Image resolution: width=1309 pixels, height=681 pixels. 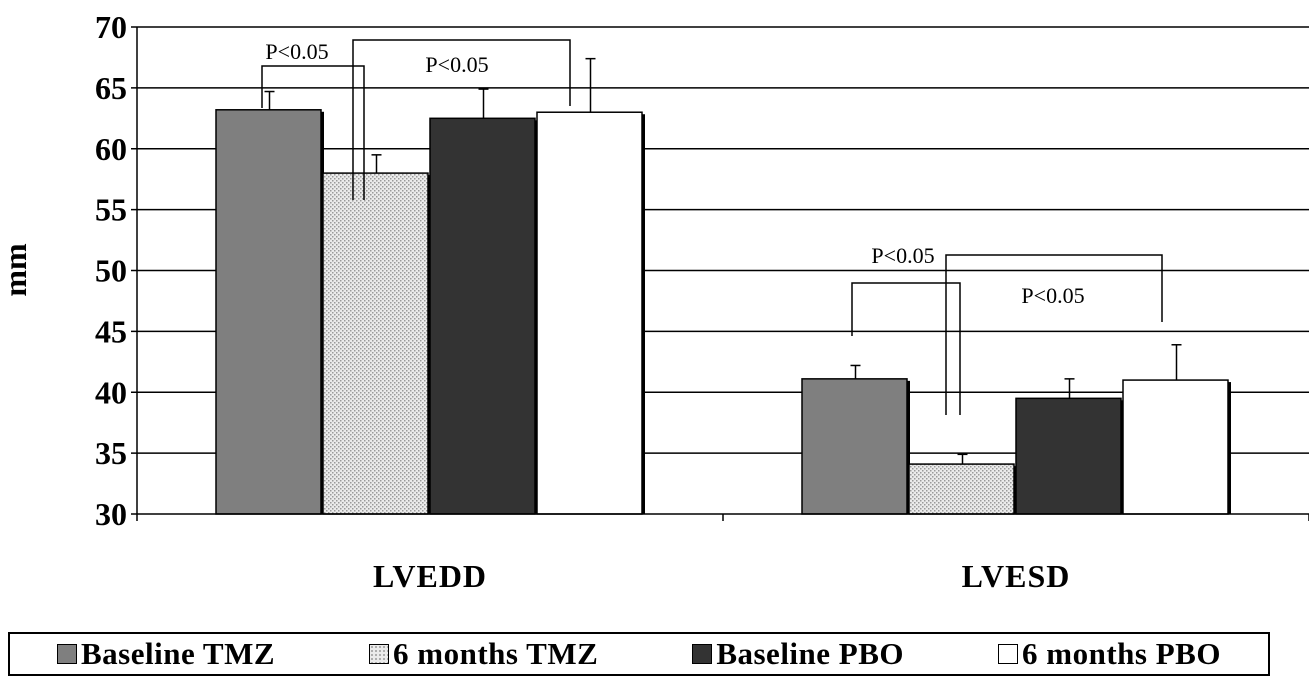 I want to click on y-tick-label: 65, so click(x=111, y=88).